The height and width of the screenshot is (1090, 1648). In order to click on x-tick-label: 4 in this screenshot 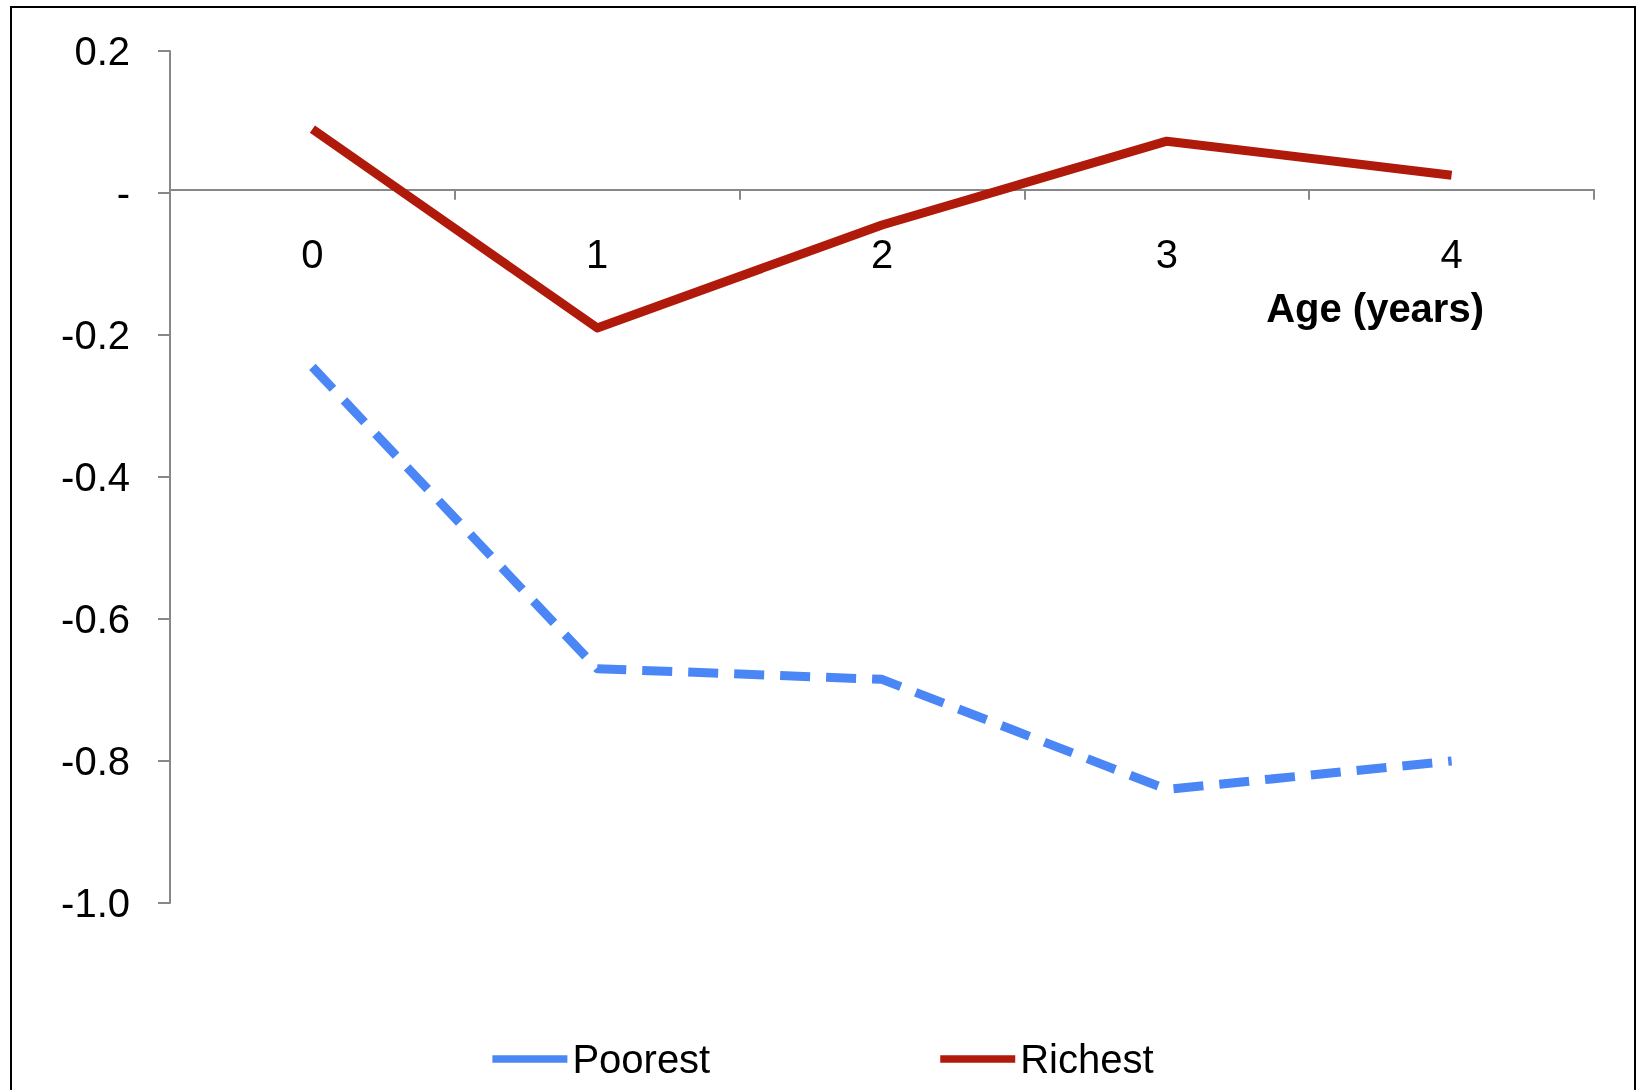, I will do `click(1451, 253)`.